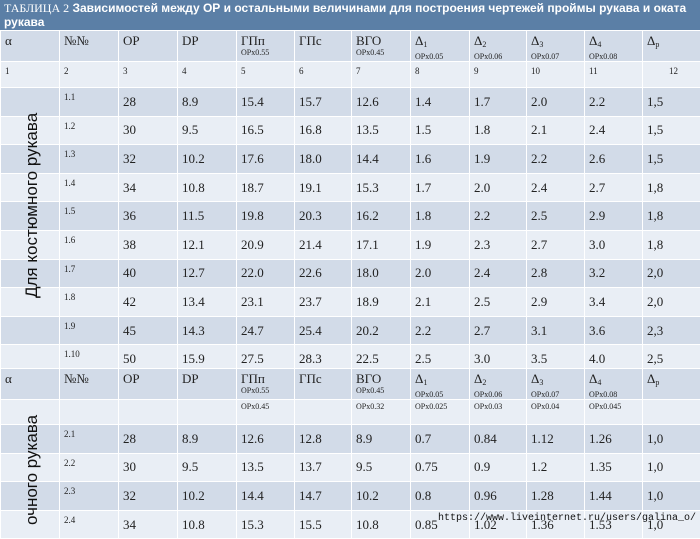 The height and width of the screenshot is (539, 700). Describe the element at coordinates (614, 302) in the screenshot. I see `value-cell: 3.4` at that location.